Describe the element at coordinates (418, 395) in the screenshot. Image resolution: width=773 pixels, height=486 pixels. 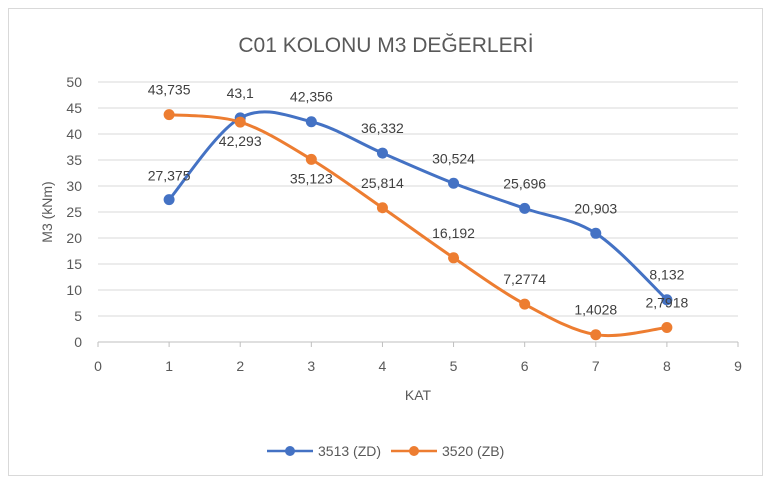
I see `x-axis-label: KAT` at that location.